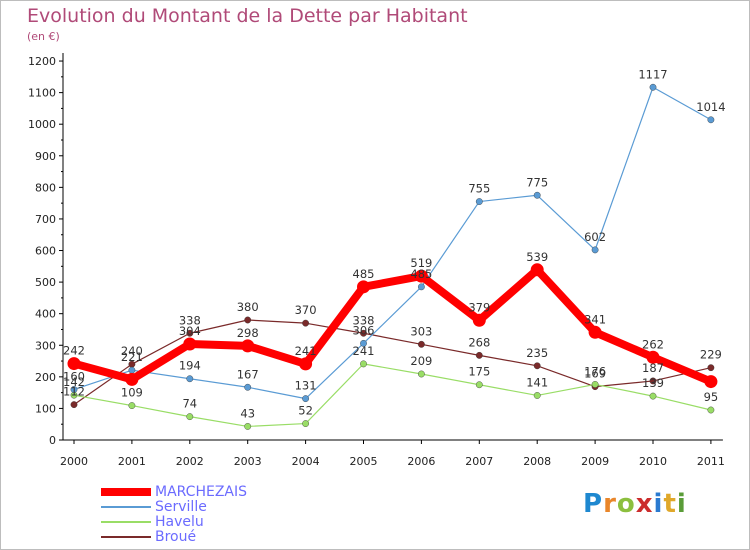 The image size is (750, 550). I want to click on data-label: 338, so click(190, 320).